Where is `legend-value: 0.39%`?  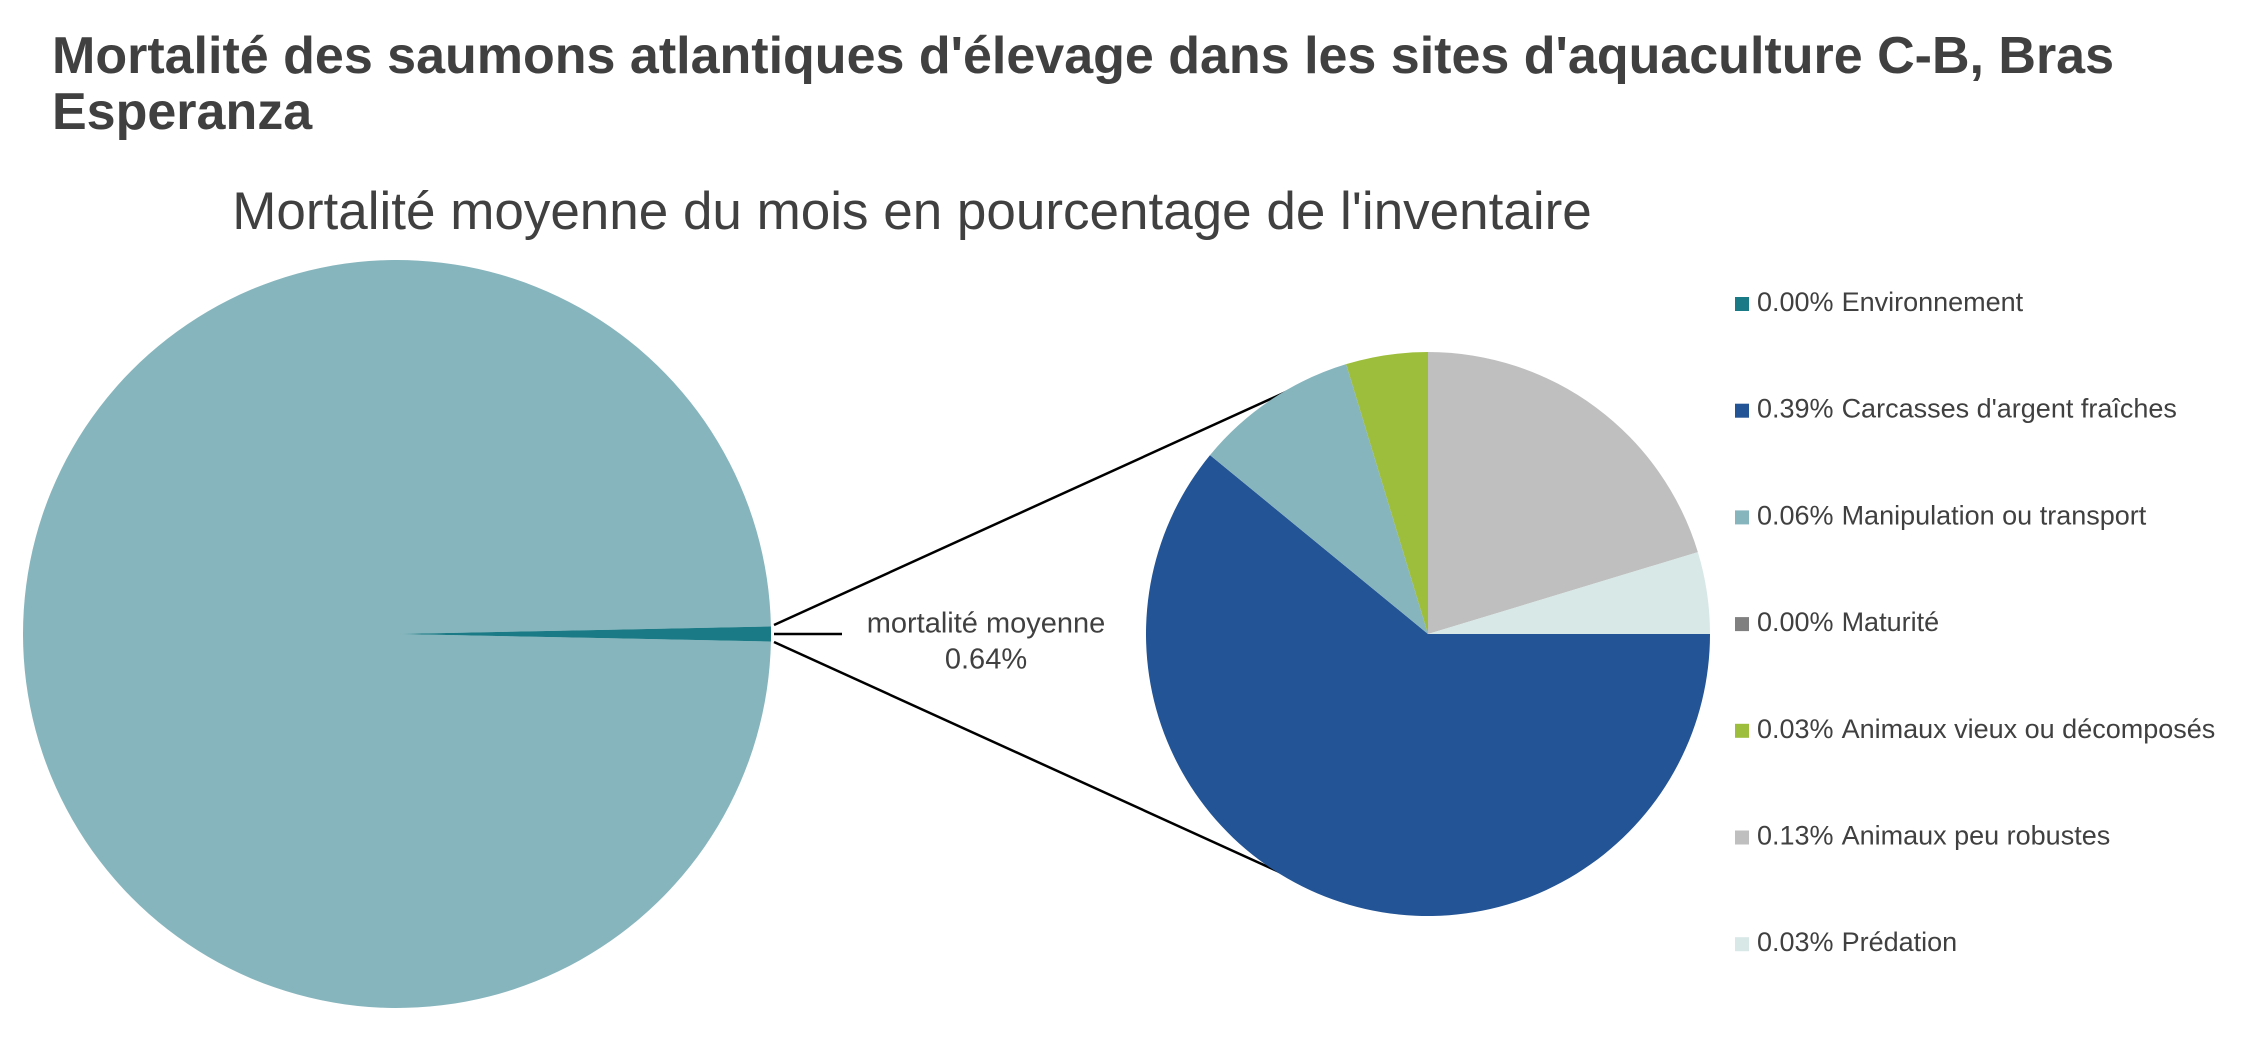 legend-value: 0.39% is located at coordinates (1795, 409).